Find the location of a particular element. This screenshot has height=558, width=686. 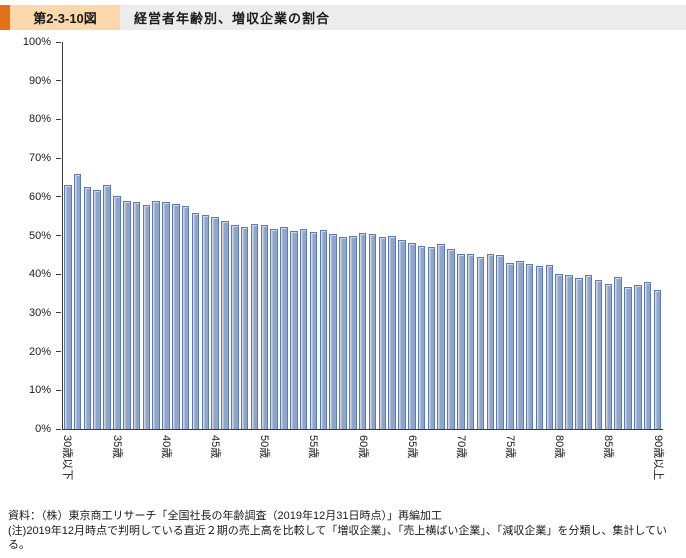

y-axis-tick-label: 30% is located at coordinates (39, 312).